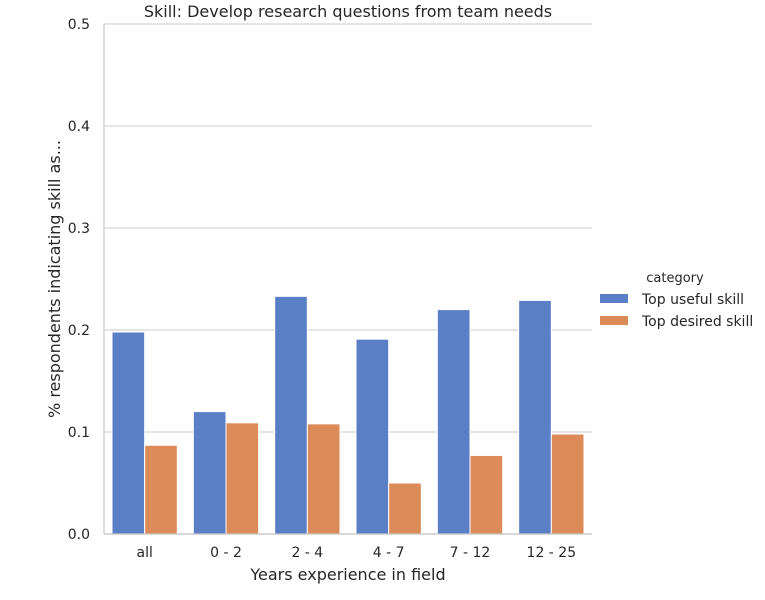 The width and height of the screenshot is (765, 600). What do you see at coordinates (144, 553) in the screenshot?
I see `x-tick-label: all` at bounding box center [144, 553].